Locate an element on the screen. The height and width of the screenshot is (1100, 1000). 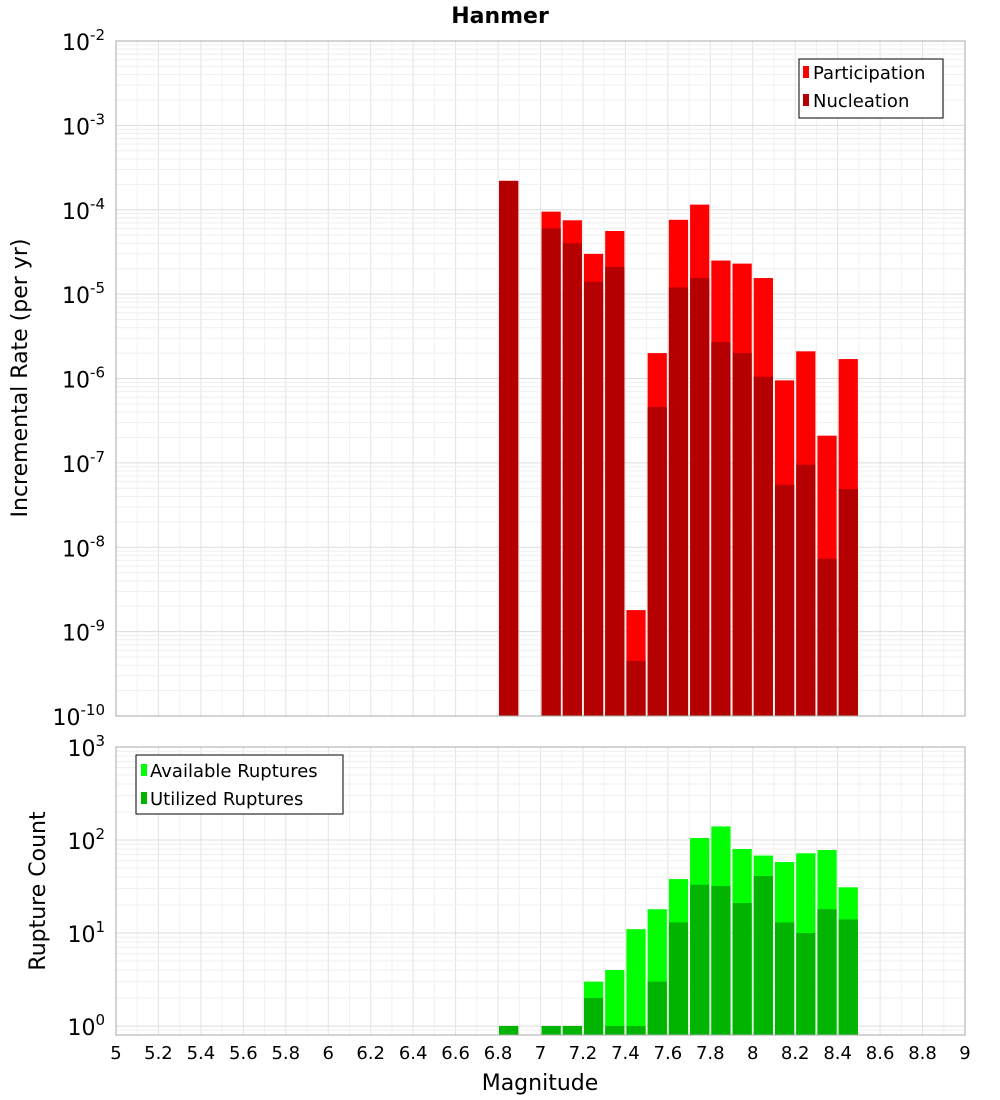
x-tick-label: 6.6 is located at coordinates (455, 1053).